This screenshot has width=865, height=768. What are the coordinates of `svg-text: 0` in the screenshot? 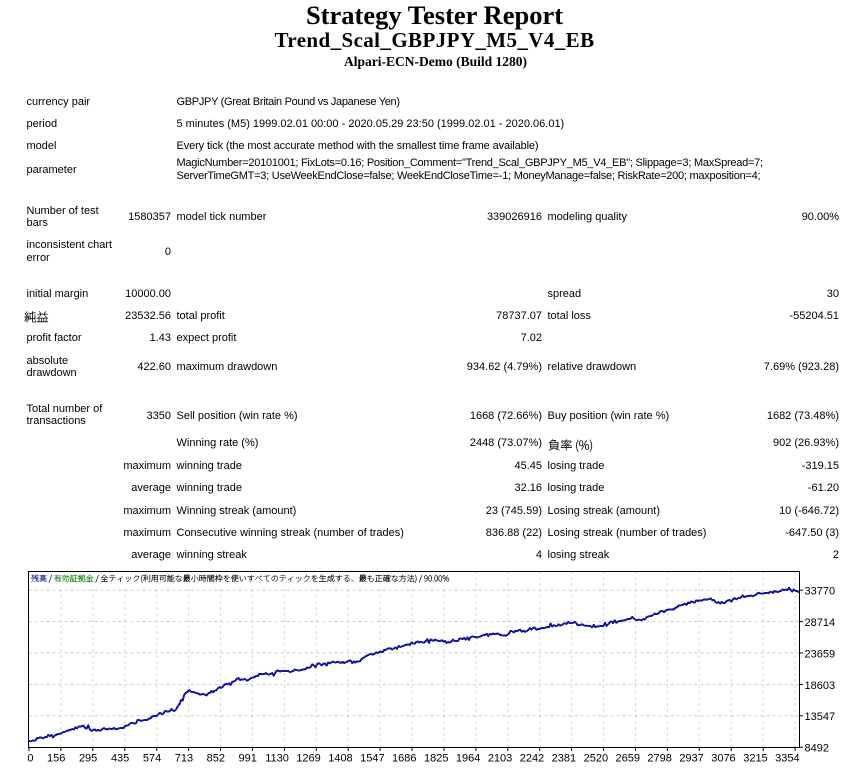 It's located at (30, 759).